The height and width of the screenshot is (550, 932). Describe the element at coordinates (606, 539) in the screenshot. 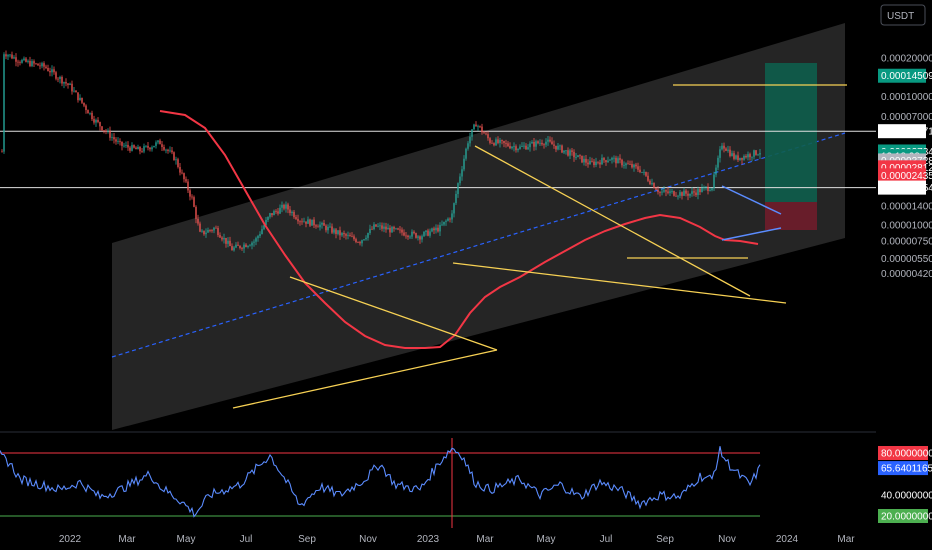

I see `time-tick-label: Jul` at that location.